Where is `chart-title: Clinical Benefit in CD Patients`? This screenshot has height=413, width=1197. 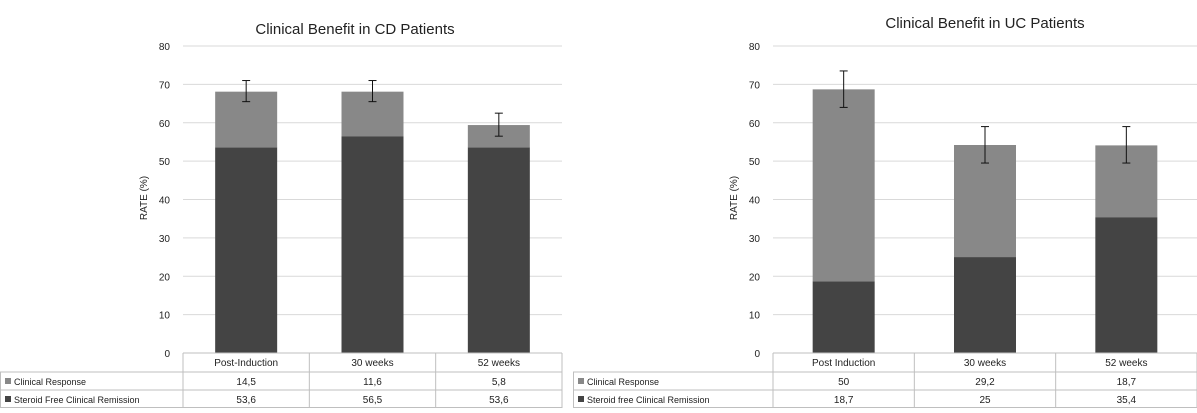
chart-title: Clinical Benefit in CD Patients is located at coordinates (354, 29).